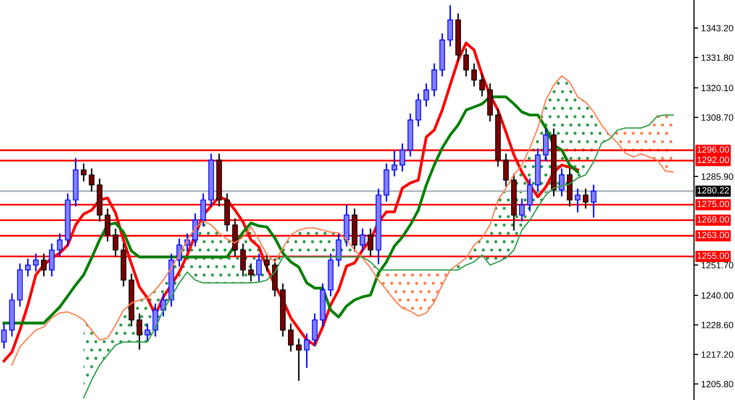  I want to click on ref-line-label: 1255.00, so click(713, 255).